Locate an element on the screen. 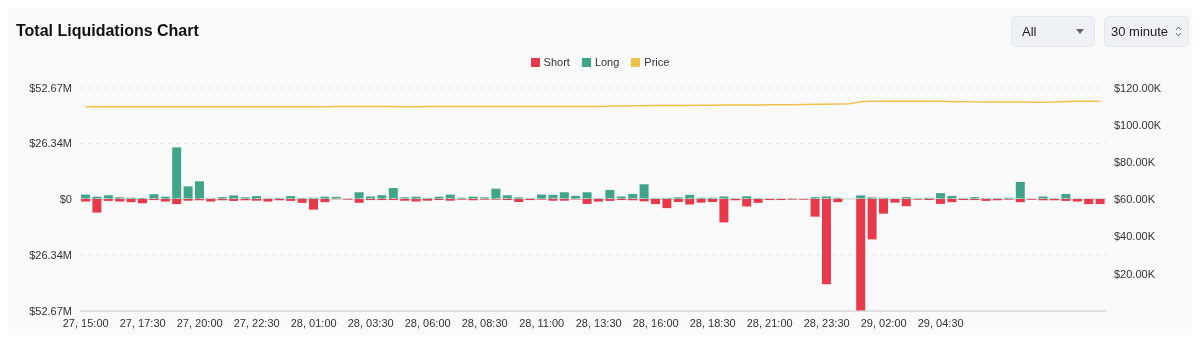 The image size is (1200, 343). category-label: 28, 16:00 is located at coordinates (655, 322).